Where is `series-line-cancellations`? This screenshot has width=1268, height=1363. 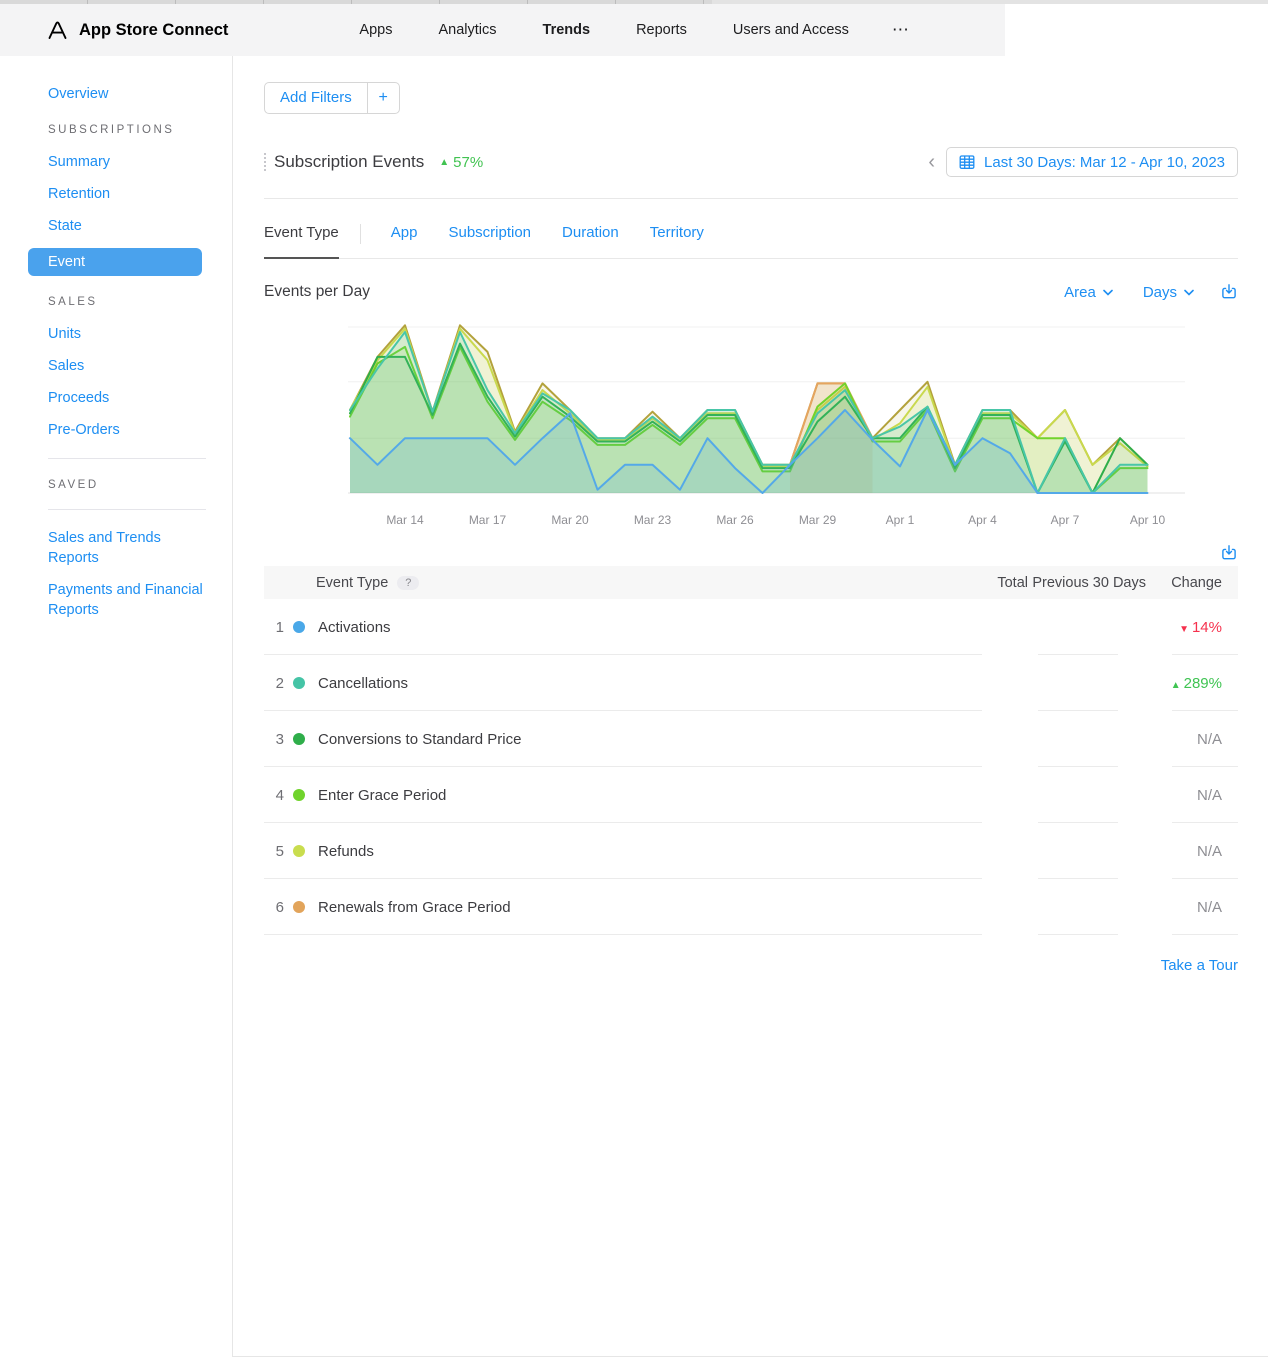 series-line-cancellations is located at coordinates (749, 412).